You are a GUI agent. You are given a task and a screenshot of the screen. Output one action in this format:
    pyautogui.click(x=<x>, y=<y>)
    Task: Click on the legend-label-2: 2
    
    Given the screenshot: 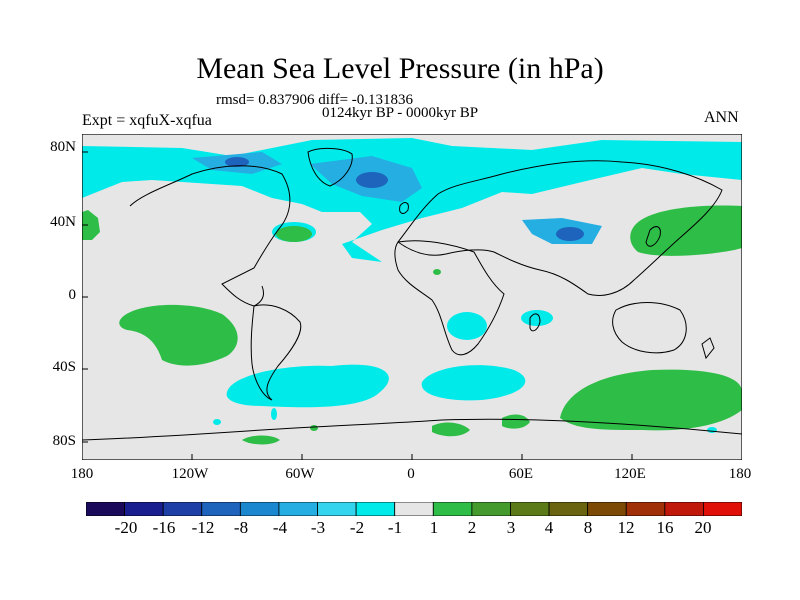 What is the action you would take?
    pyautogui.click(x=472, y=527)
    